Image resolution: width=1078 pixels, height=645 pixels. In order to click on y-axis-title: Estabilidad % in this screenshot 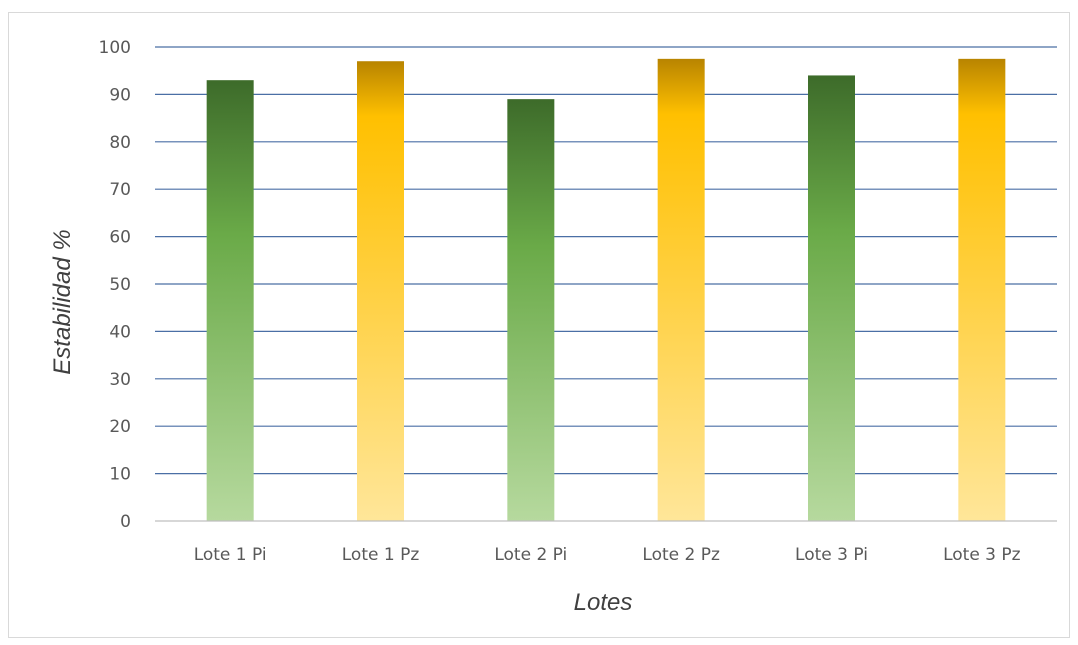, I will do `click(62, 301)`.